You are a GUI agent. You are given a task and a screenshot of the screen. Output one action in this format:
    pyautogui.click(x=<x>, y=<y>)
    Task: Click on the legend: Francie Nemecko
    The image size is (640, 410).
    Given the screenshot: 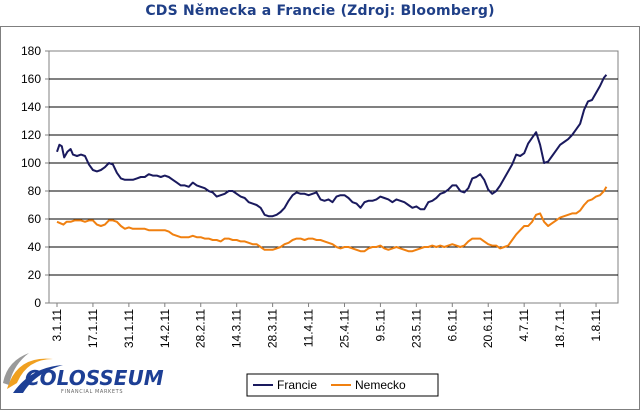 What is the action you would take?
    pyautogui.click(x=342, y=385)
    